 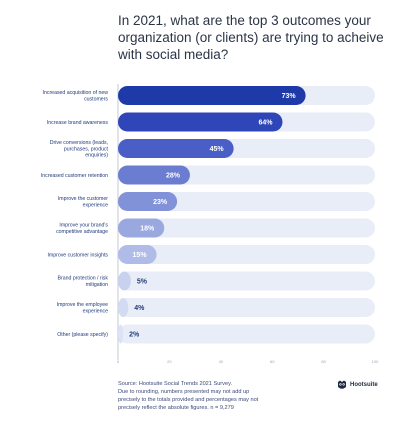 What do you see at coordinates (208, 175) in the screenshot?
I see `bar-row: Increased customer retention 28%` at bounding box center [208, 175].